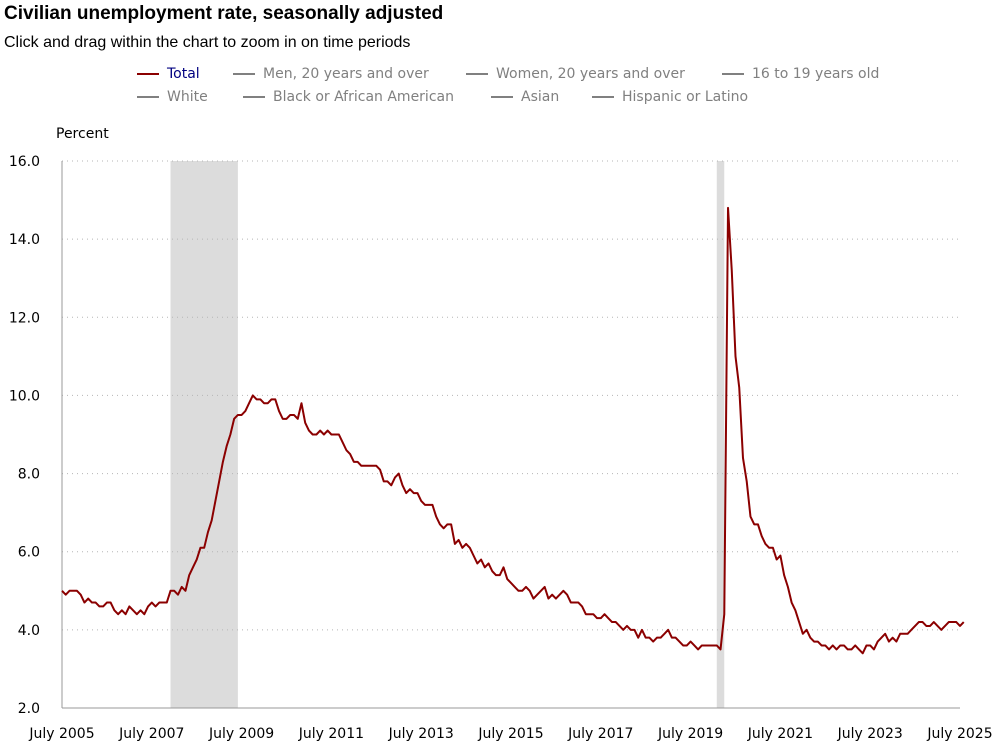 This screenshot has height=748, width=999. I want to click on legend-swatch-total, so click(148, 74).